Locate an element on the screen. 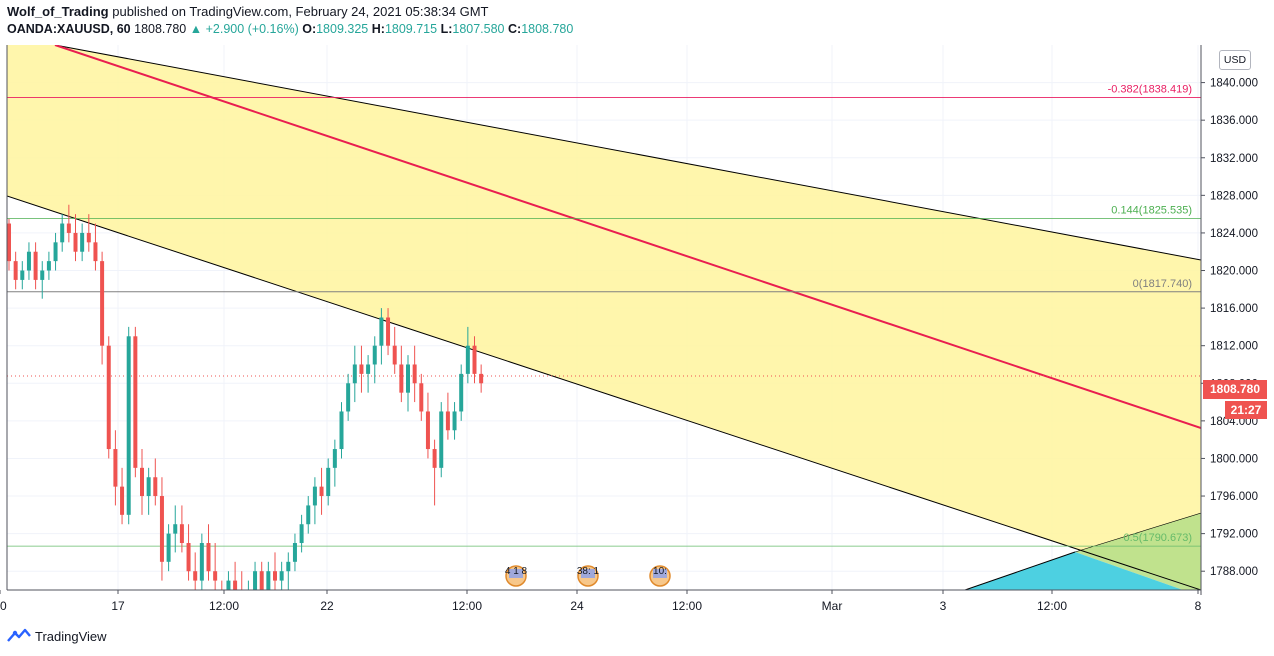  current-price-tag: 1808.780 is located at coordinates (1235, 389).